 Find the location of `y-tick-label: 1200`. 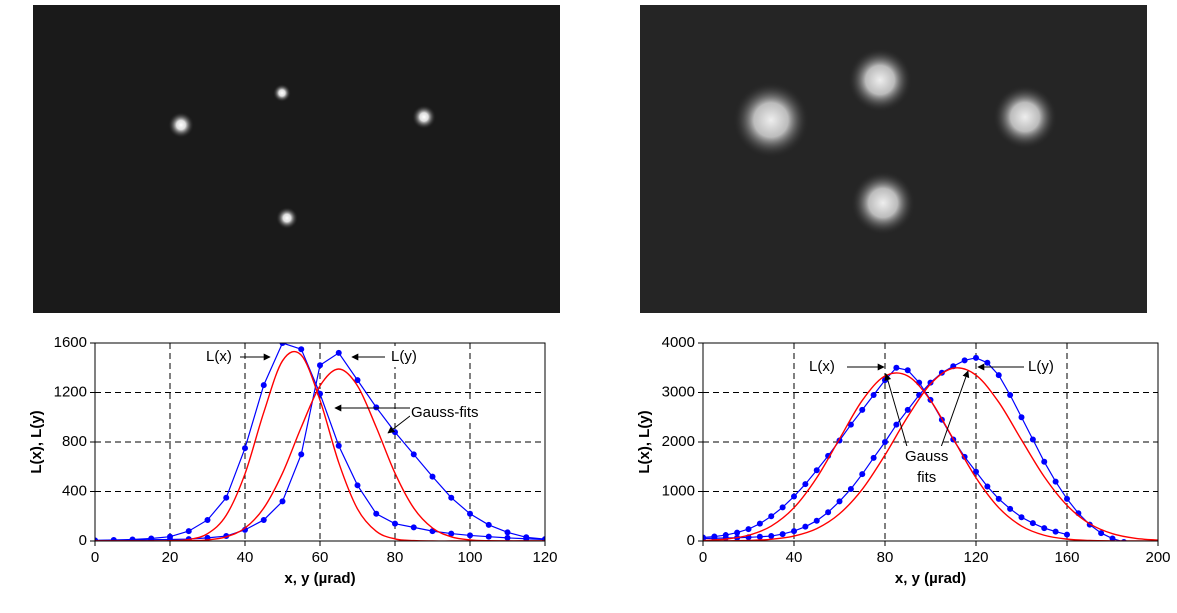

y-tick-label: 1200 is located at coordinates (70, 391).